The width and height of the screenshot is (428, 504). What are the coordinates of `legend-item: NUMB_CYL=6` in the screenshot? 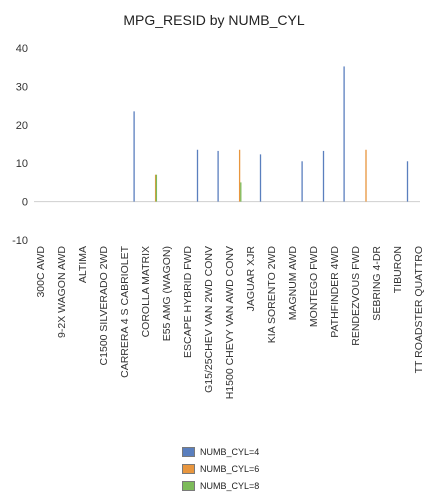 It's located at (230, 469).